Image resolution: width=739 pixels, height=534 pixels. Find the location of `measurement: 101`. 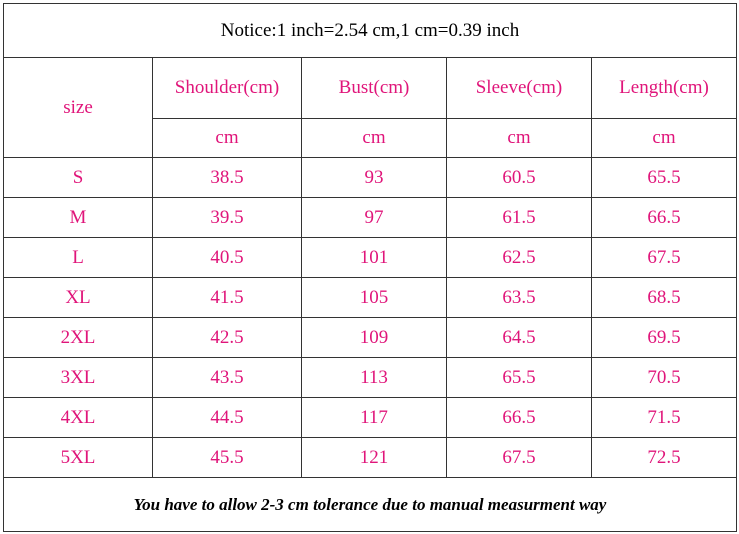

measurement: 101 is located at coordinates (374, 257).